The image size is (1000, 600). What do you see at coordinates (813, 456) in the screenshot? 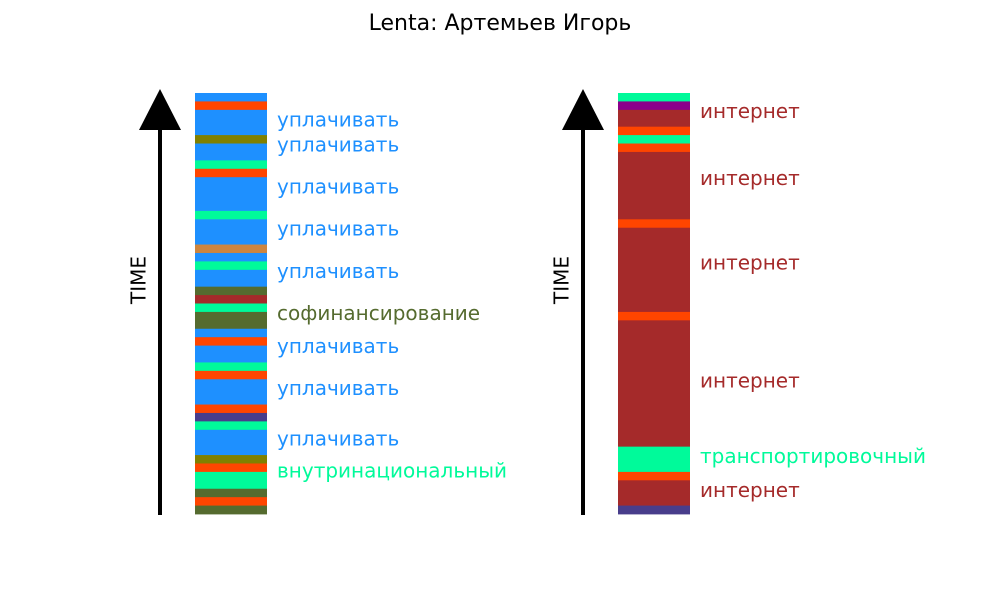
I see `timeline-label: транспортировочный` at bounding box center [813, 456].